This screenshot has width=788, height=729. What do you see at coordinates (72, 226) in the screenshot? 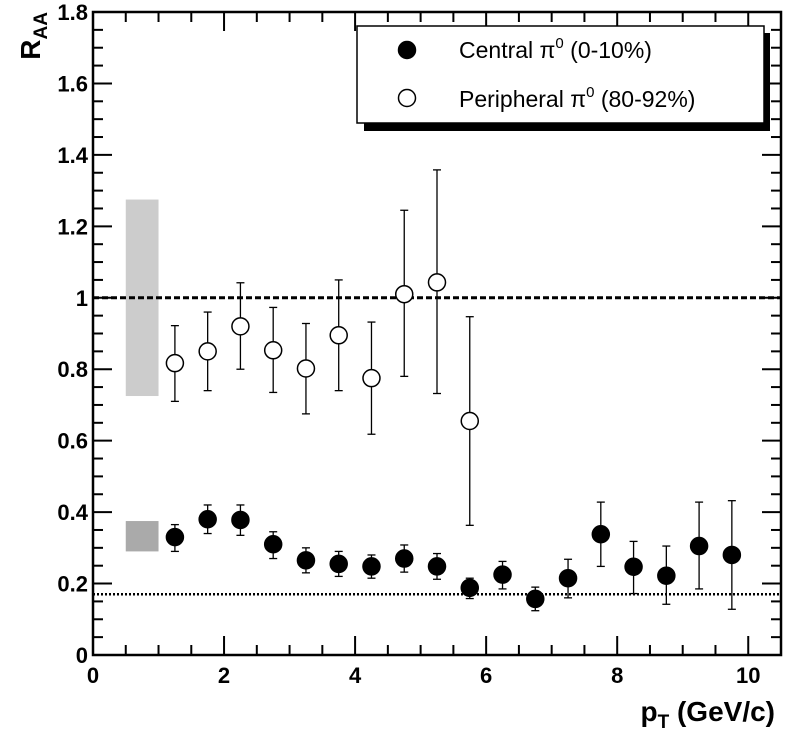
I see `y-tick-label: 1.2` at bounding box center [72, 226].